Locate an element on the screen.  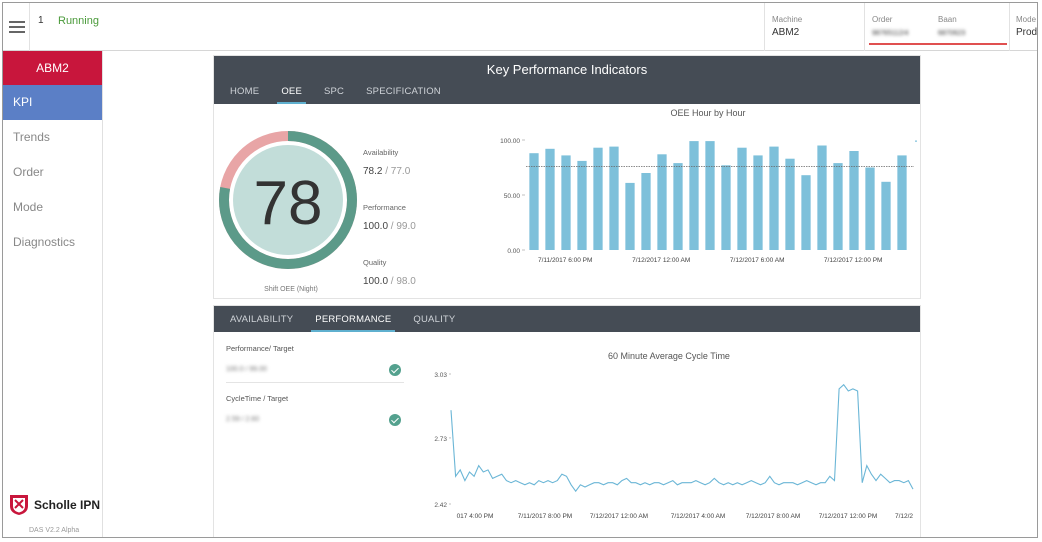
baan-label: Baan is located at coordinates (947, 19).